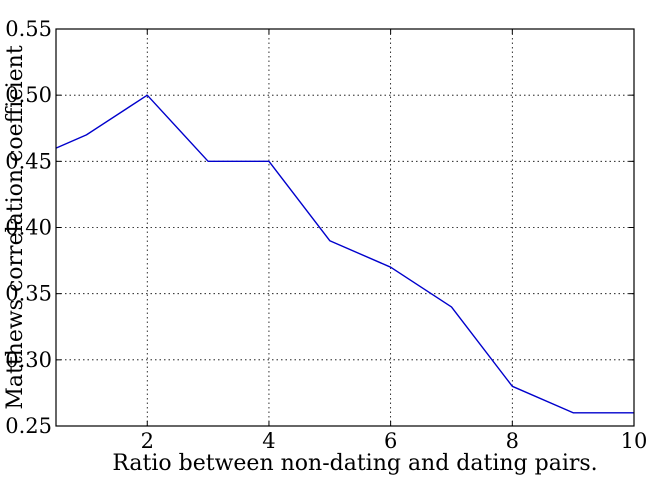 The height and width of the screenshot is (484, 656). What do you see at coordinates (512, 441) in the screenshot?
I see `x-tick-label: 8` at bounding box center [512, 441].